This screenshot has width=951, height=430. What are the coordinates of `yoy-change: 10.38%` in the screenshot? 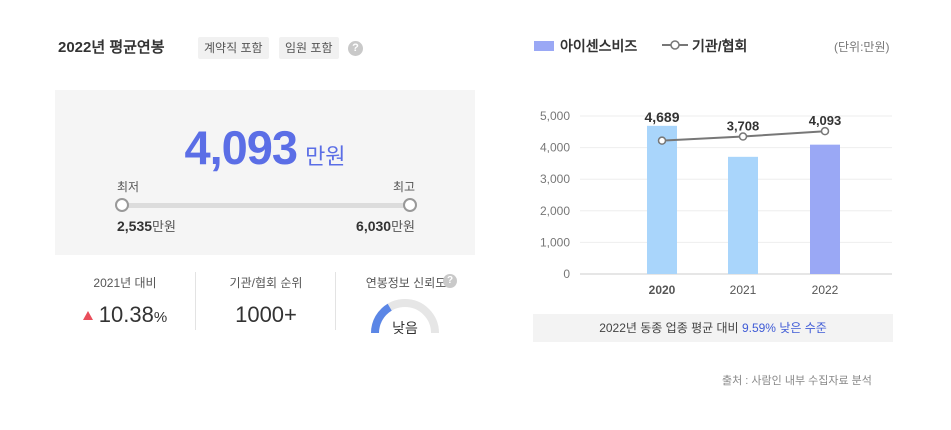 It's located at (125, 315).